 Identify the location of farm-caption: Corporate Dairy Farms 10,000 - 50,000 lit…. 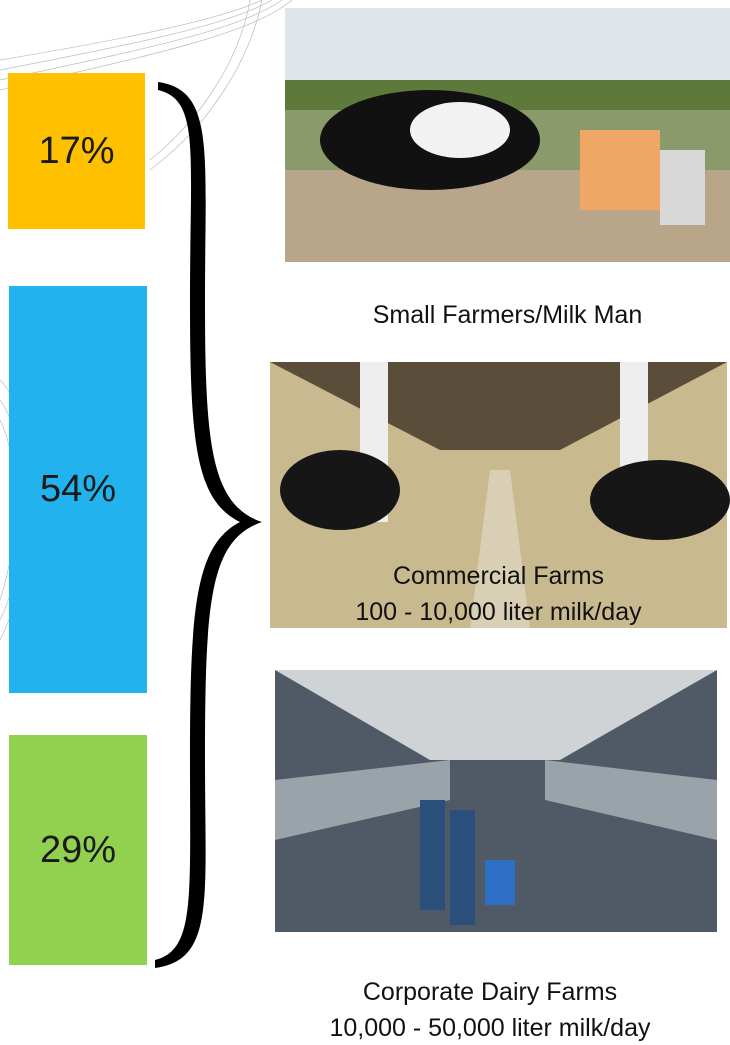
(490, 1009).